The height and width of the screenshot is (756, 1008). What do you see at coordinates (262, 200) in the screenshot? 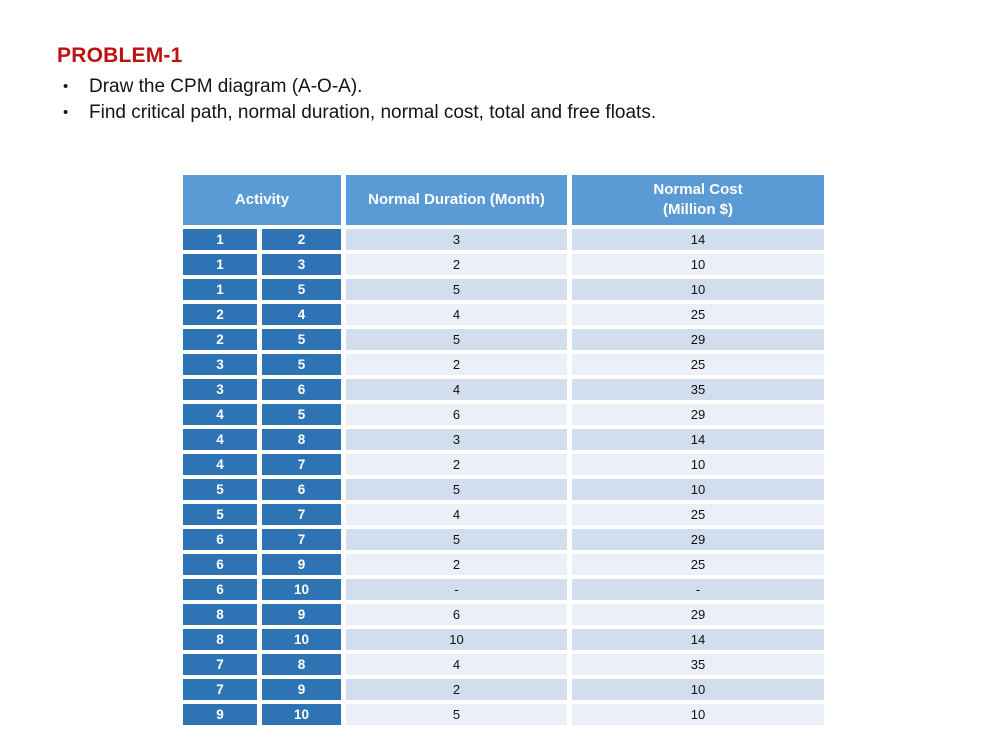
I see `column-header-activity: Activity` at bounding box center [262, 200].